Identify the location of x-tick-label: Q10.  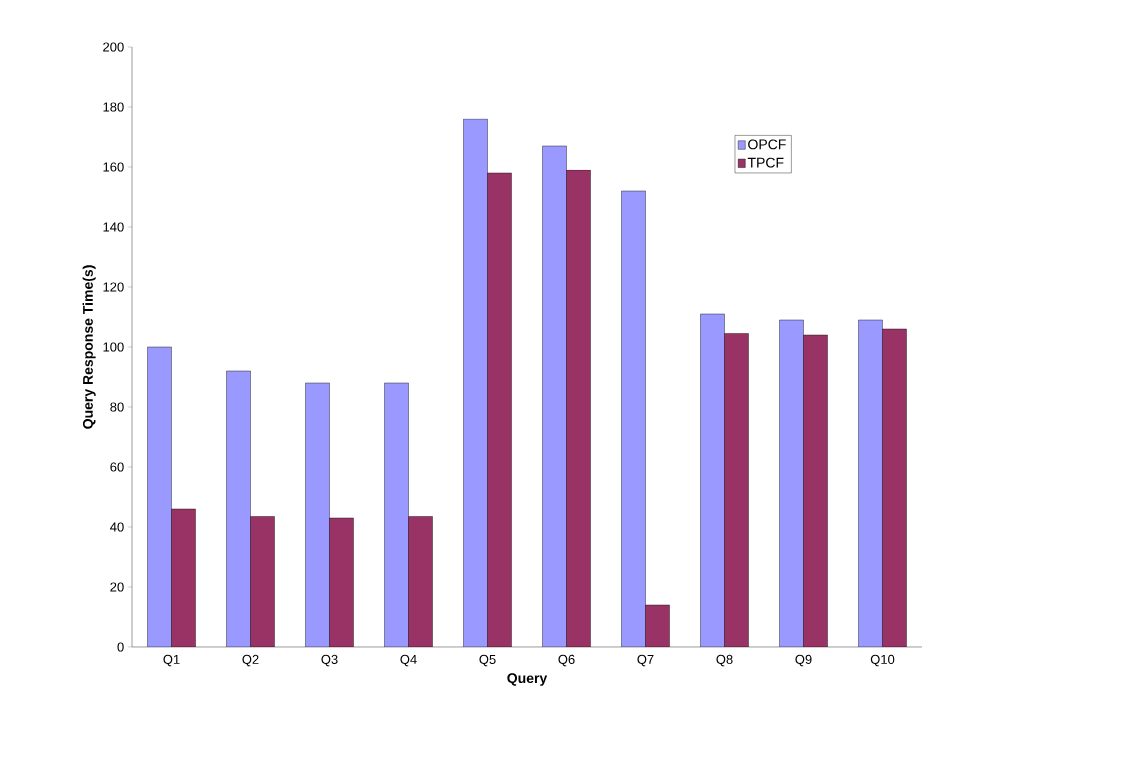
(882, 660).